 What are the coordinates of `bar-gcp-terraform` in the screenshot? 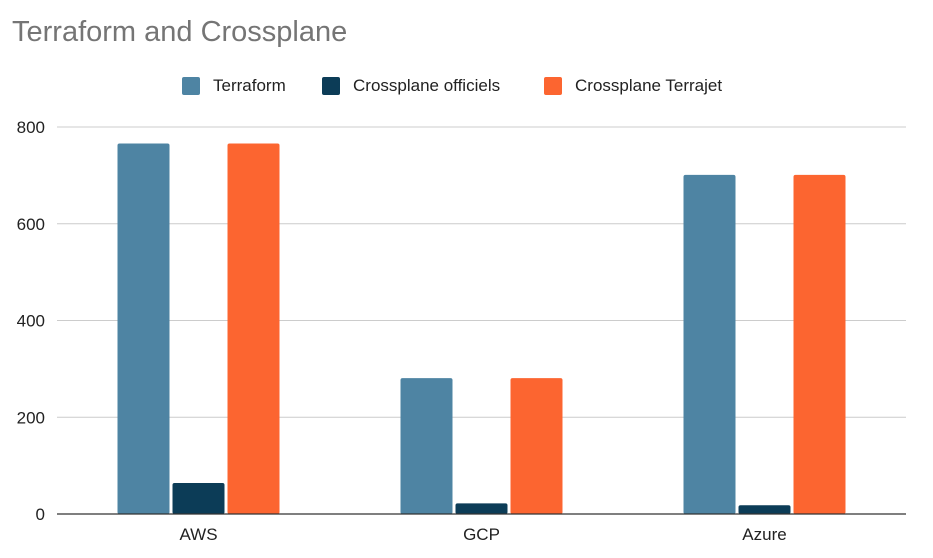 It's located at (426, 446).